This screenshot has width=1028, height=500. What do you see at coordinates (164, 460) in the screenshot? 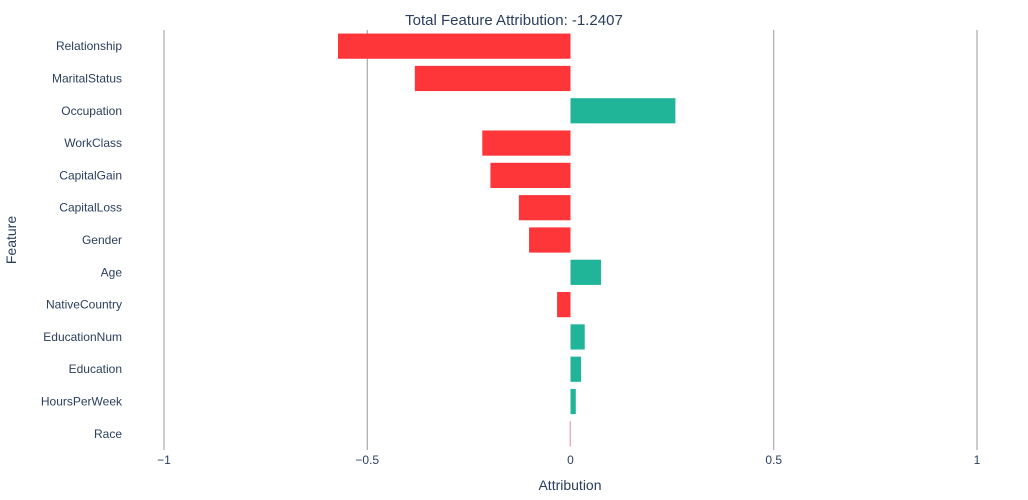
I see `x-tick-label: −1` at bounding box center [164, 460].